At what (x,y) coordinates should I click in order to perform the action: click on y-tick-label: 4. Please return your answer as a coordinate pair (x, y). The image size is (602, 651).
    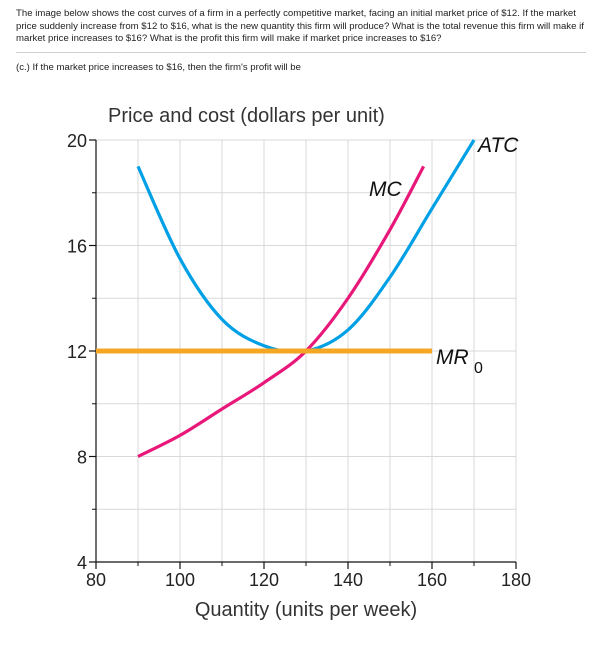
    Looking at the image, I should click on (82, 563).